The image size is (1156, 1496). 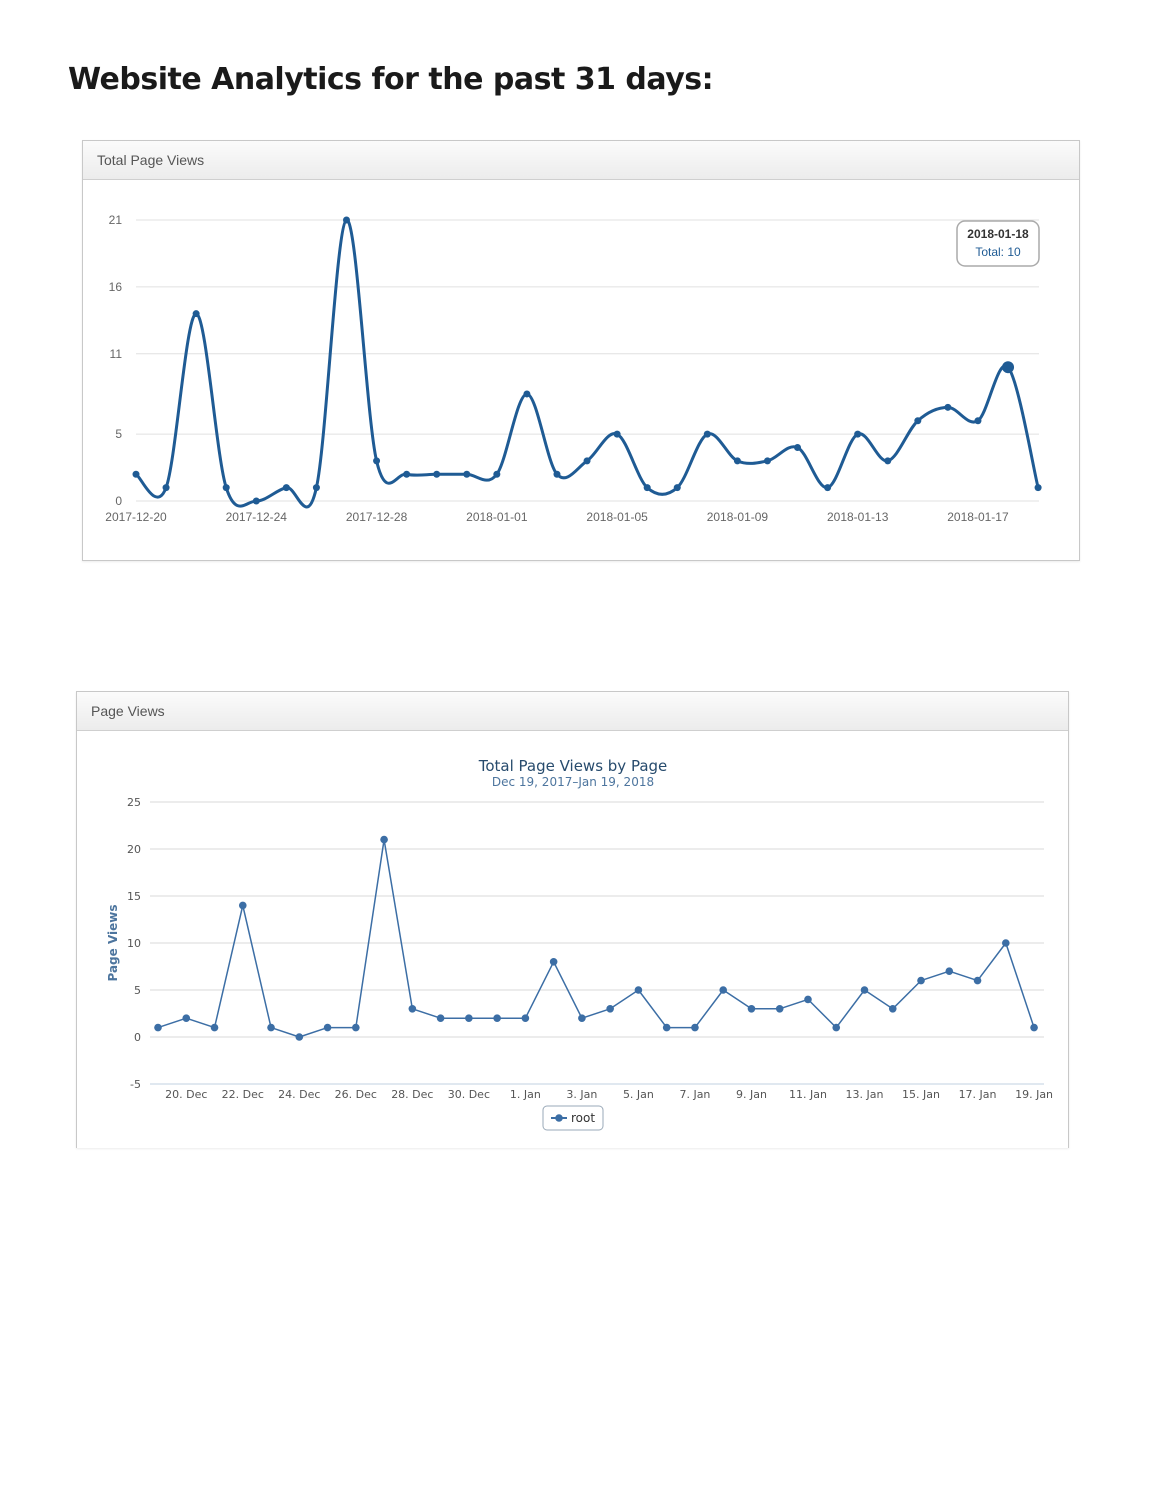 I want to click on x-tick-label: 2018-01-01, so click(x=497, y=517).